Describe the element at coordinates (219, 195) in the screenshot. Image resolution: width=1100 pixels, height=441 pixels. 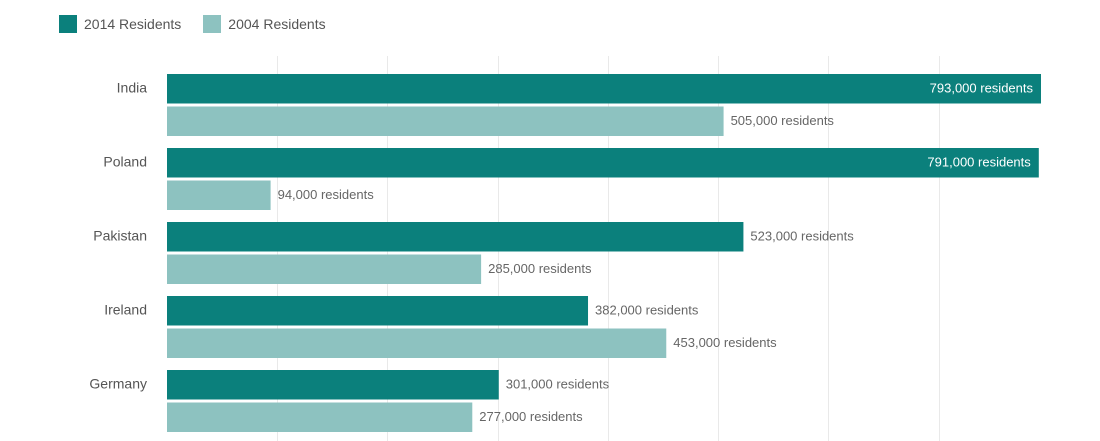
I see `bar-poland-2004` at that location.